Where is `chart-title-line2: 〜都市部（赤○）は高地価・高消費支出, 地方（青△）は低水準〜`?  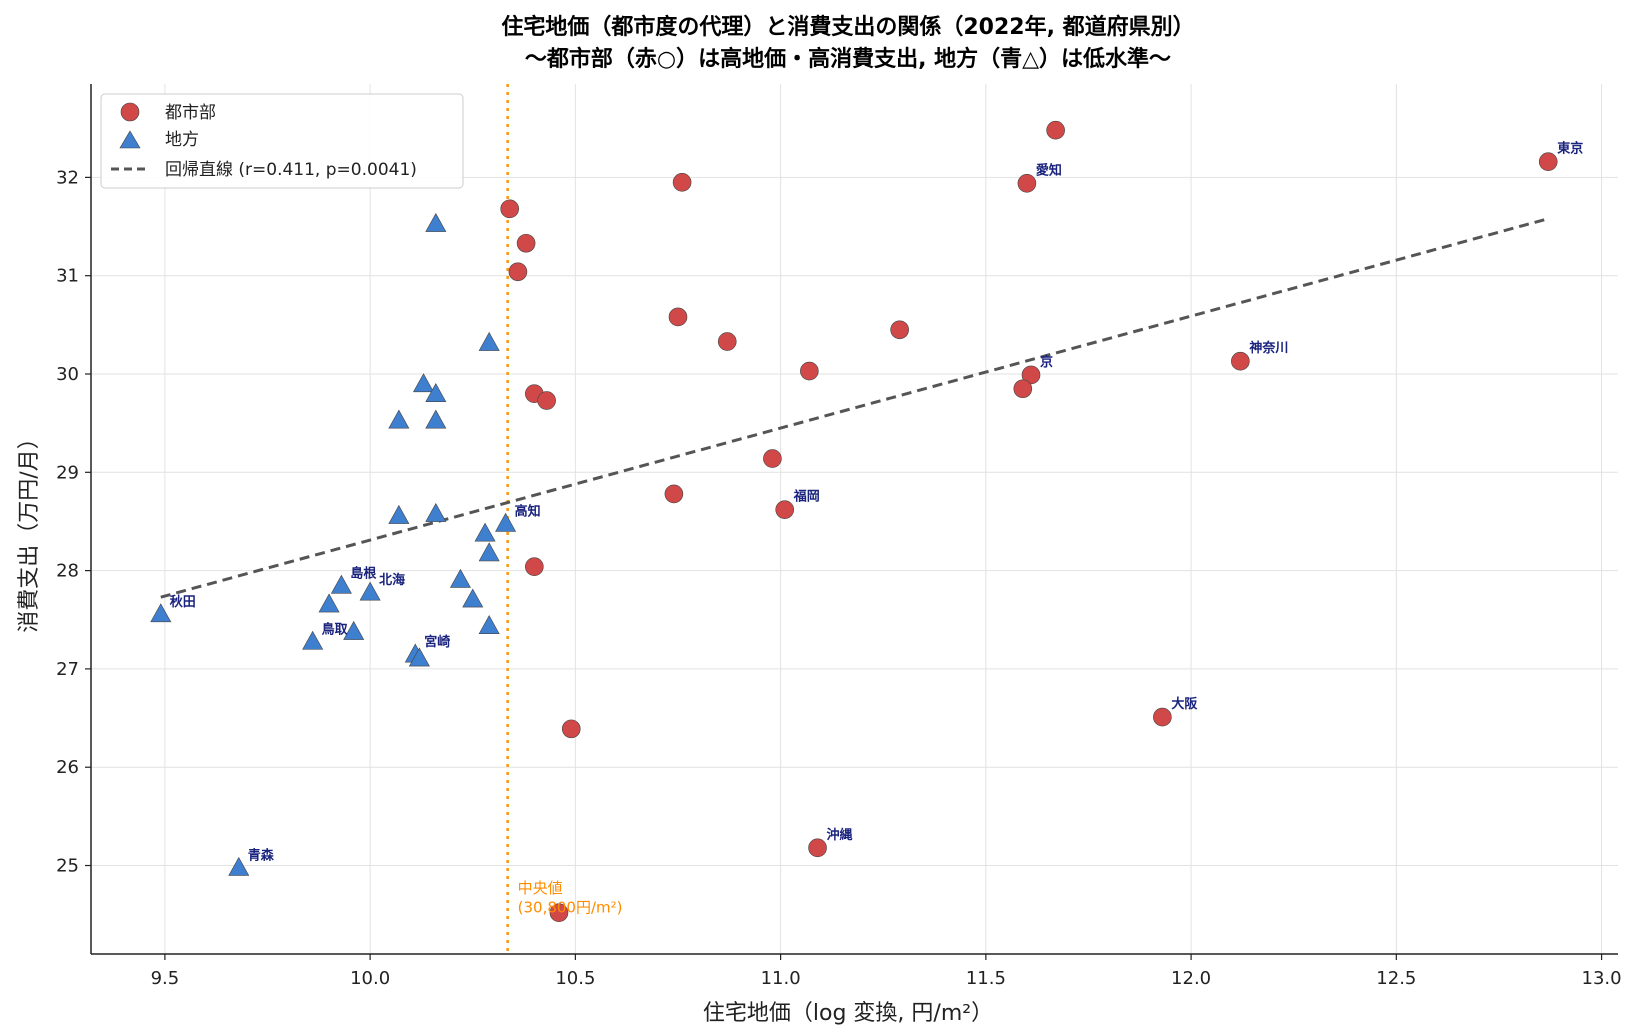 chart-title-line2: 〜都市部（赤○）は高地価・高消費支出, 地方（青△）は低水準〜 is located at coordinates (848, 59).